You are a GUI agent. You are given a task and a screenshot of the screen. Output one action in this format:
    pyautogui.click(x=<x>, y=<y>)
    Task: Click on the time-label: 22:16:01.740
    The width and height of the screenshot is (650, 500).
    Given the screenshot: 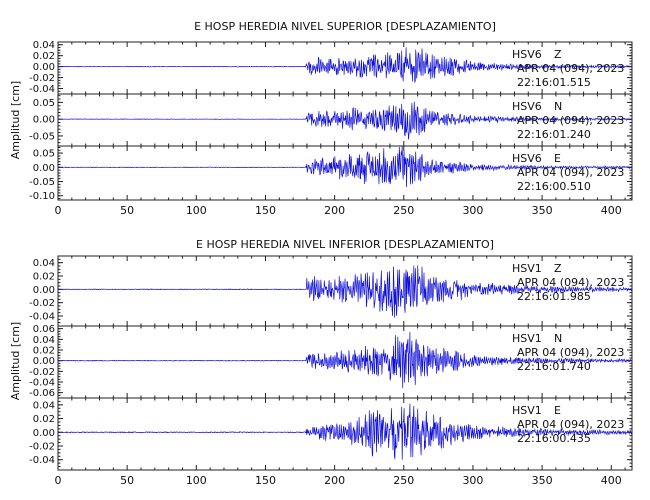 What is the action you would take?
    pyautogui.click(x=554, y=366)
    